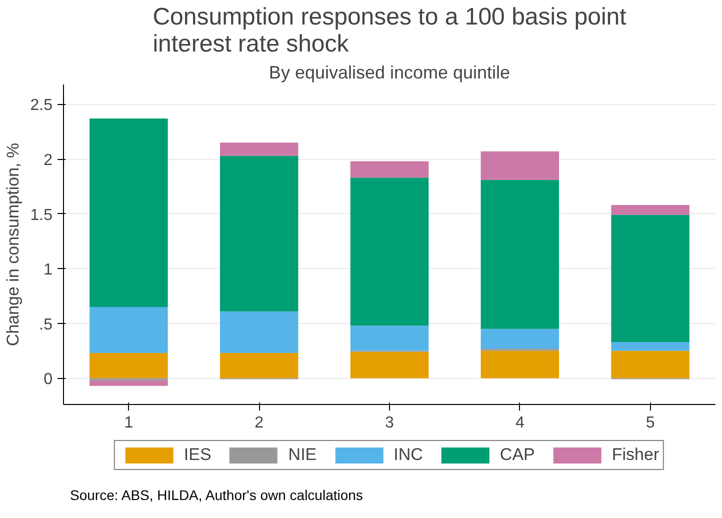 The image size is (722, 518). I want to click on legend-label: CAP, so click(517, 455).